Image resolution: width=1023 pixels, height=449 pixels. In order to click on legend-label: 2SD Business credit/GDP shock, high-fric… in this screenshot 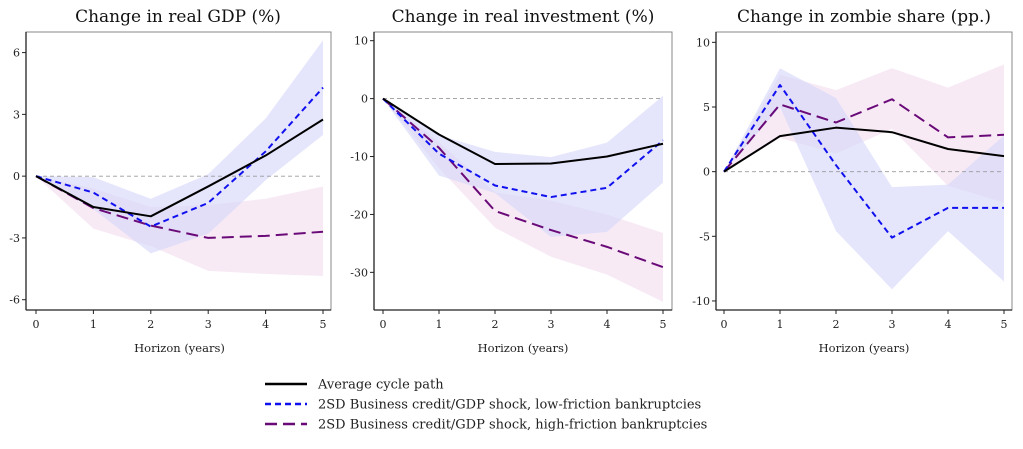, I will do `click(512, 425)`.